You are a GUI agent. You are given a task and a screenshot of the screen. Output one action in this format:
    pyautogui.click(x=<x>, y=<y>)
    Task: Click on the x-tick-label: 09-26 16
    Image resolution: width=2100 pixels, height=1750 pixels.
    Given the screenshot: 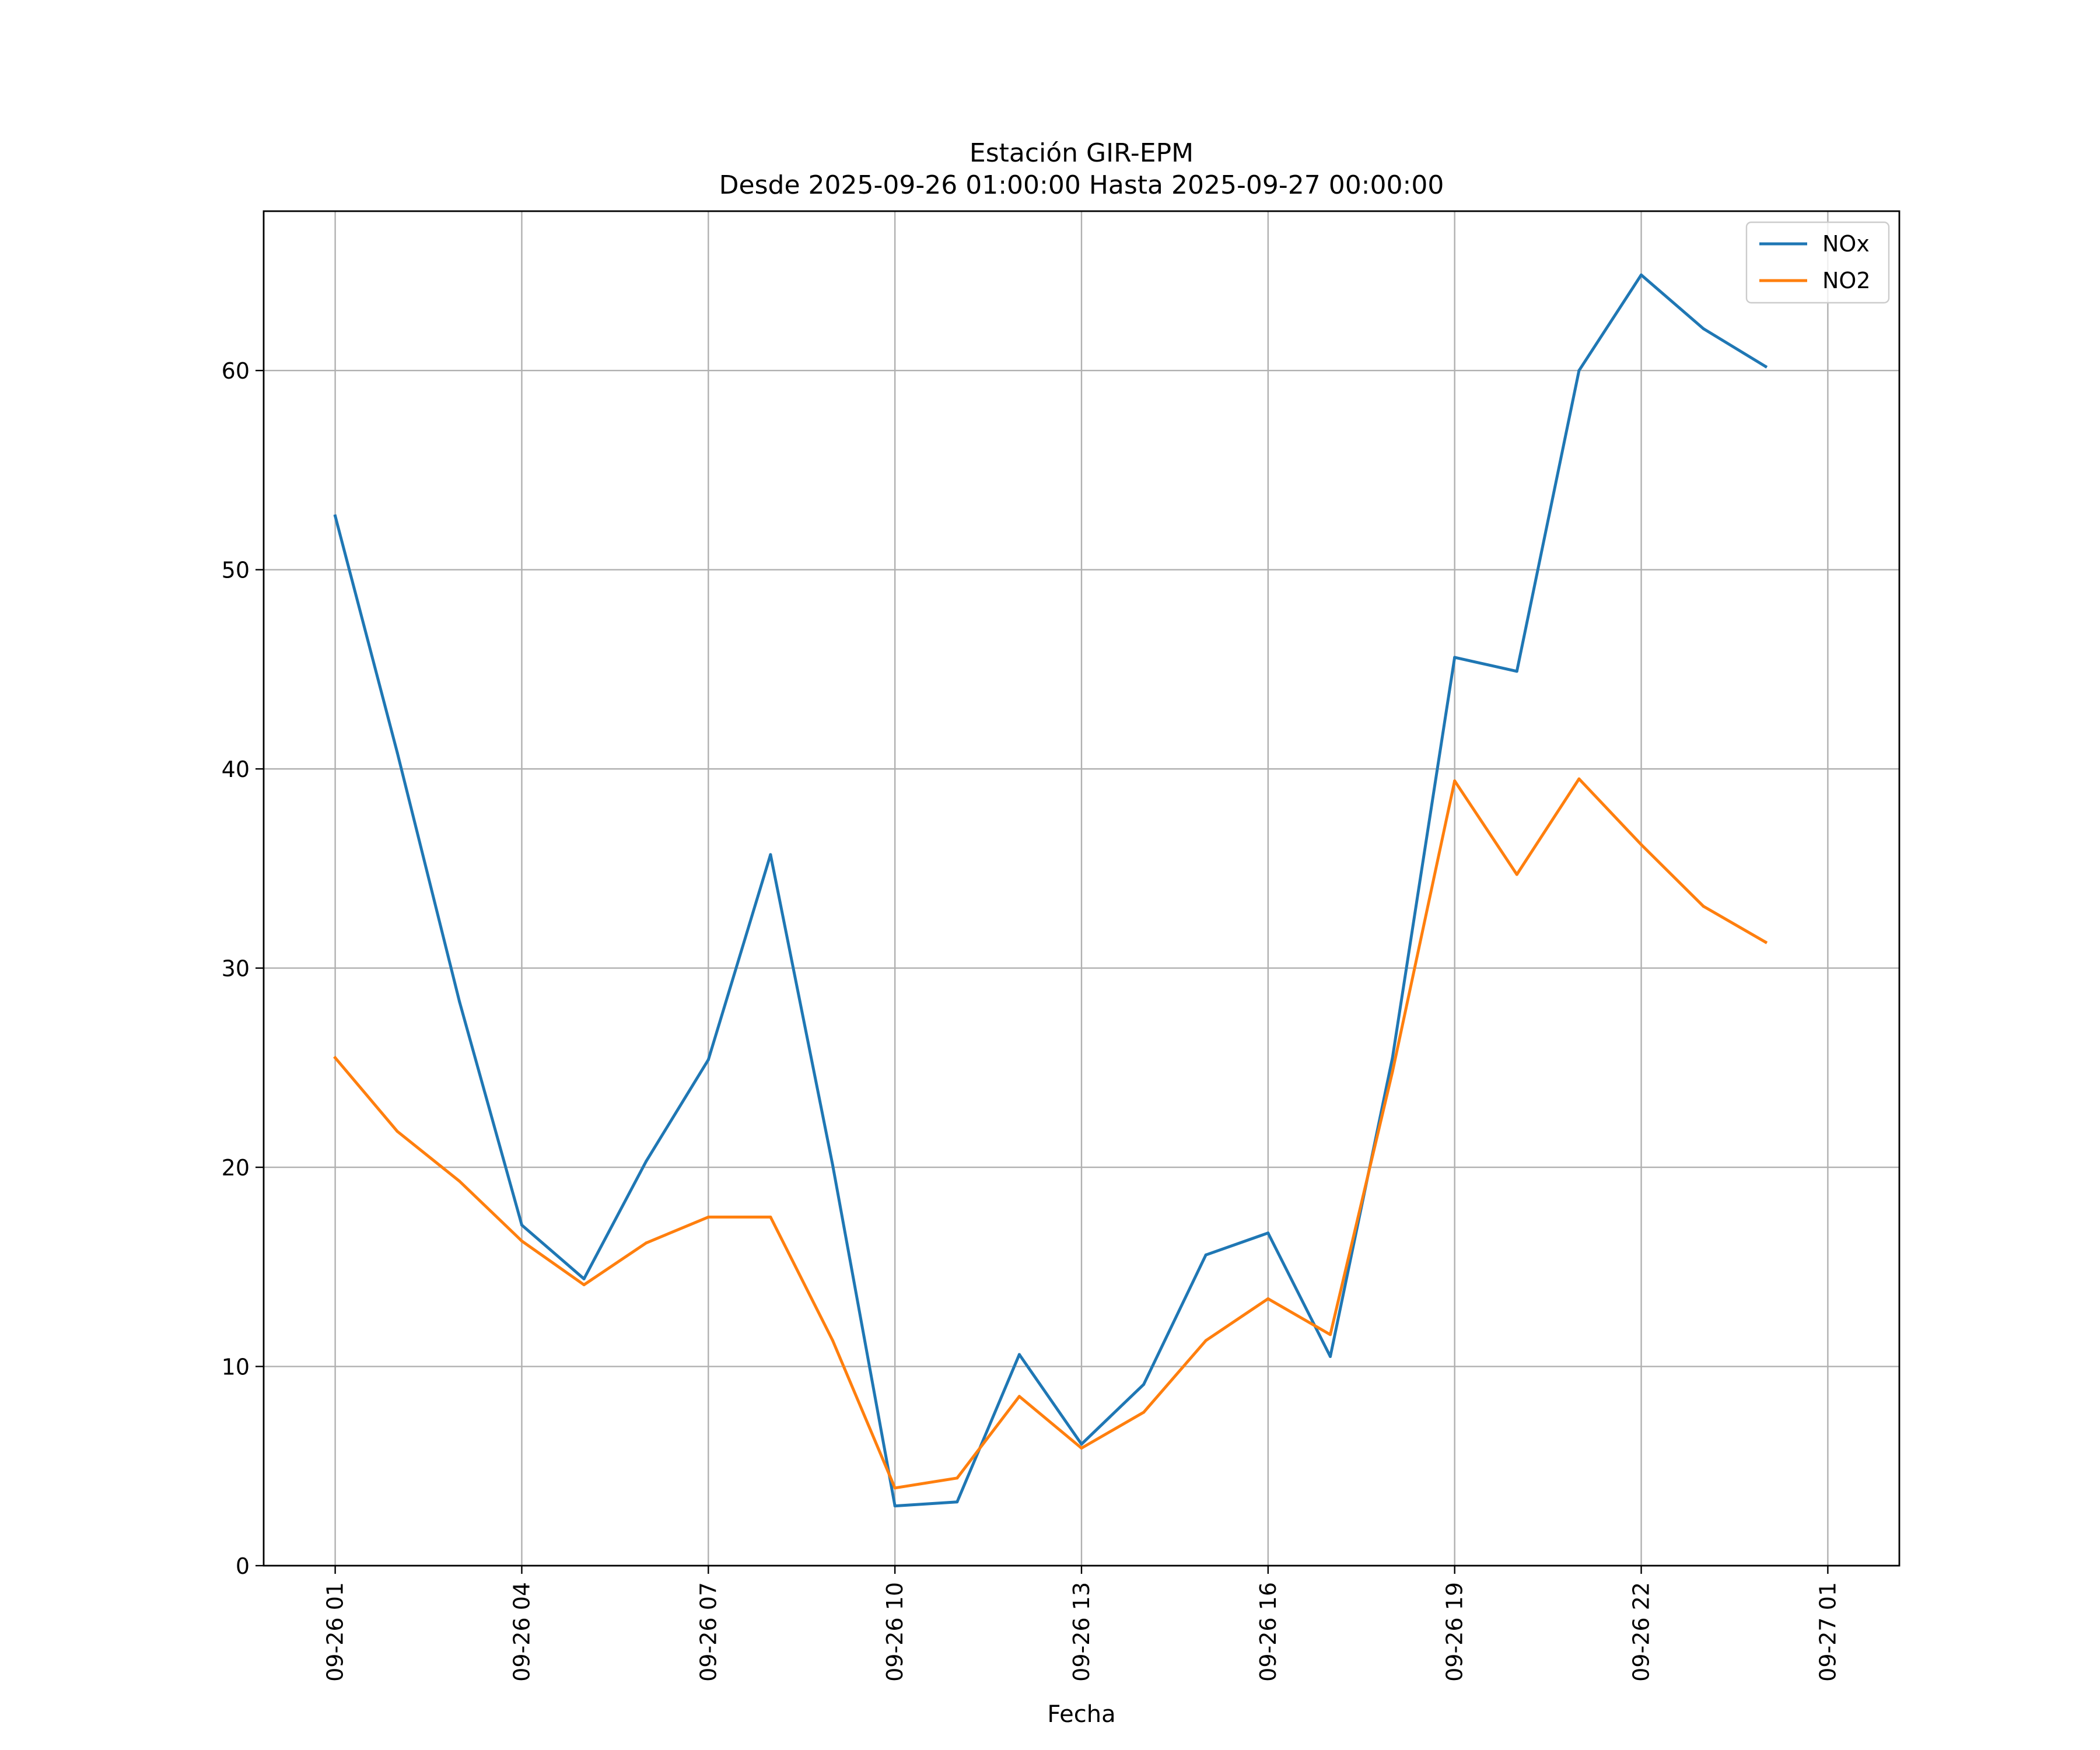 What is the action you would take?
    pyautogui.click(x=1268, y=1632)
    